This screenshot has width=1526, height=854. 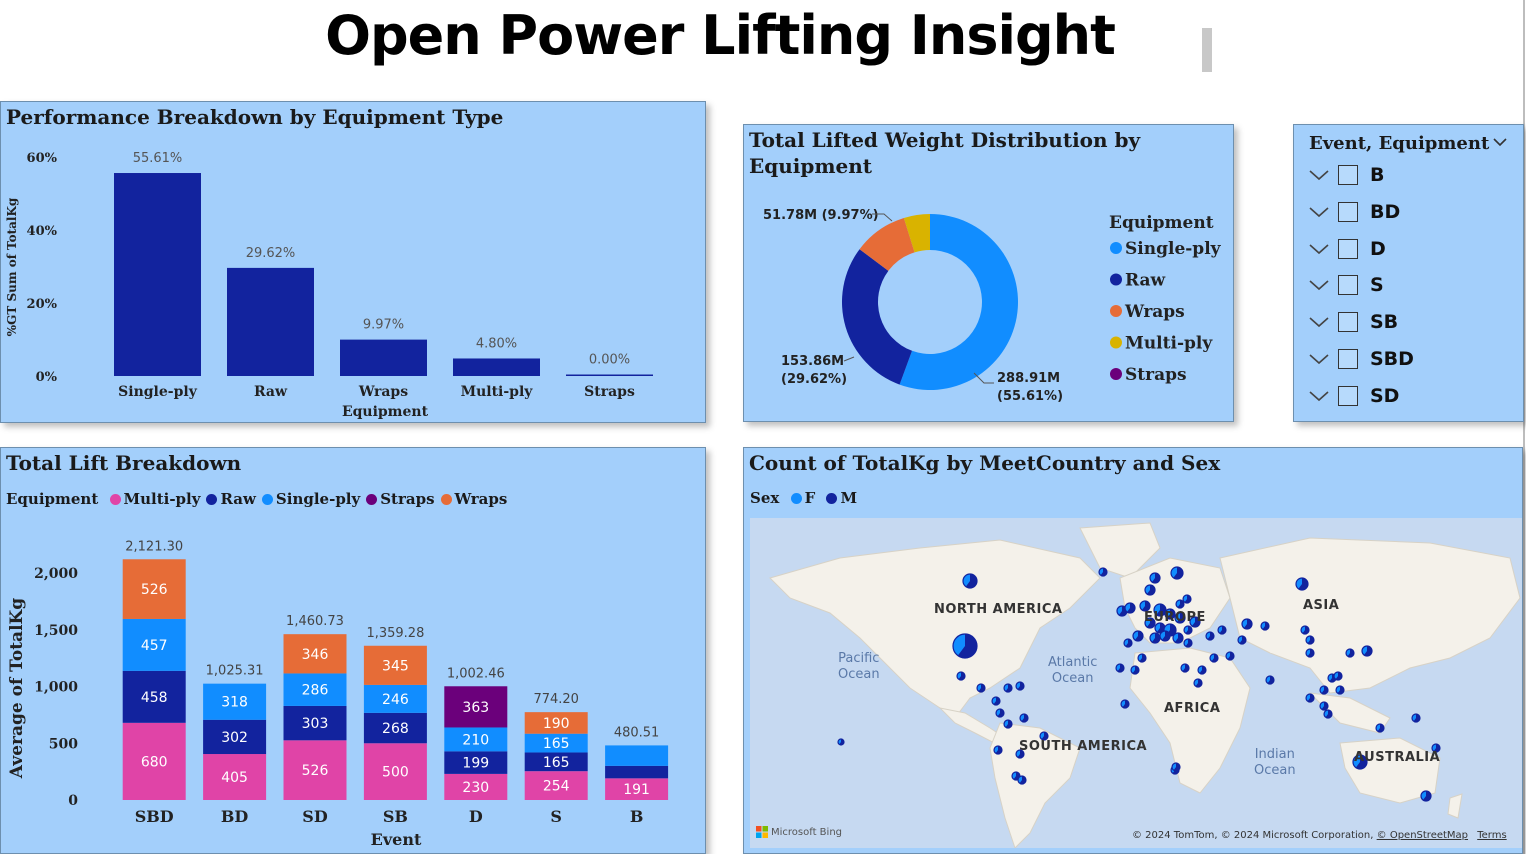 What do you see at coordinates (877, 317) in the screenshot?
I see `donut-slice-raw` at bounding box center [877, 317].